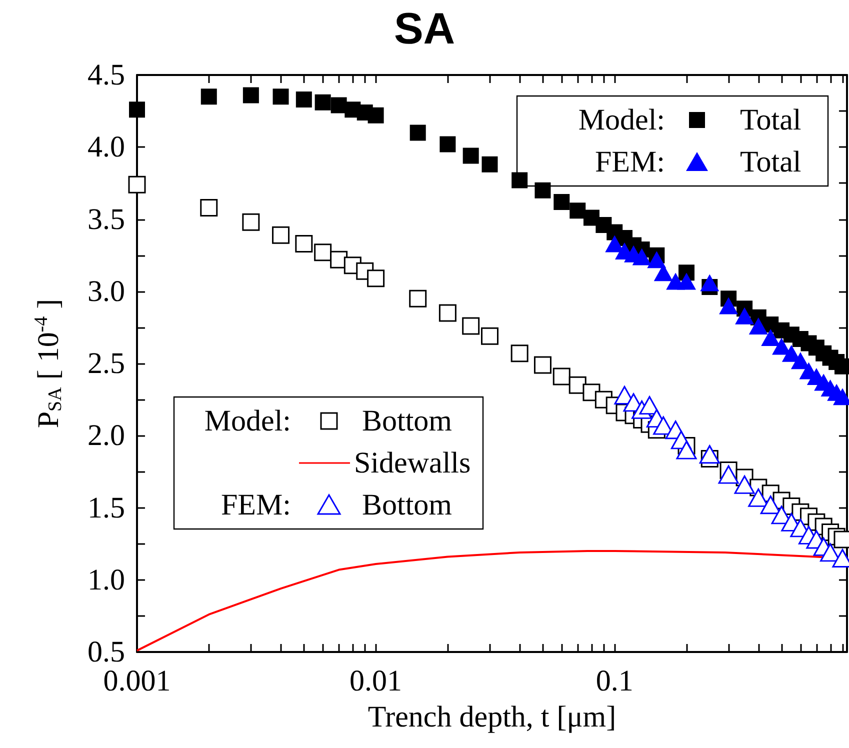 Image resolution: width=849 pixels, height=748 pixels. What do you see at coordinates (106, 363) in the screenshot?
I see `y-tick-label: 2.5` at bounding box center [106, 363].